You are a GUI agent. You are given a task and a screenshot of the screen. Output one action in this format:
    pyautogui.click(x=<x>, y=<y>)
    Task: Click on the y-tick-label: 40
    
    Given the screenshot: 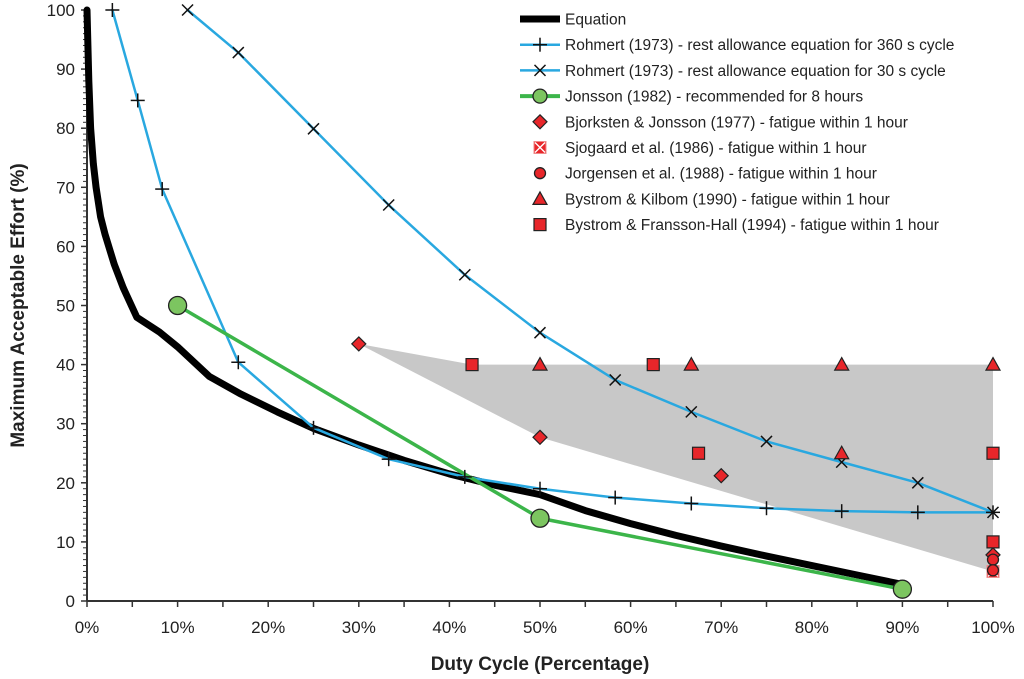 What is the action you would take?
    pyautogui.click(x=65, y=365)
    